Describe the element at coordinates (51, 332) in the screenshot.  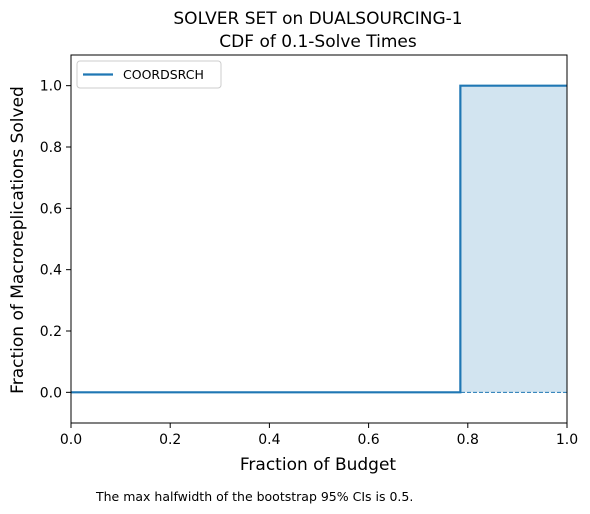
I see `y-tick-label: 0.2` at that location.